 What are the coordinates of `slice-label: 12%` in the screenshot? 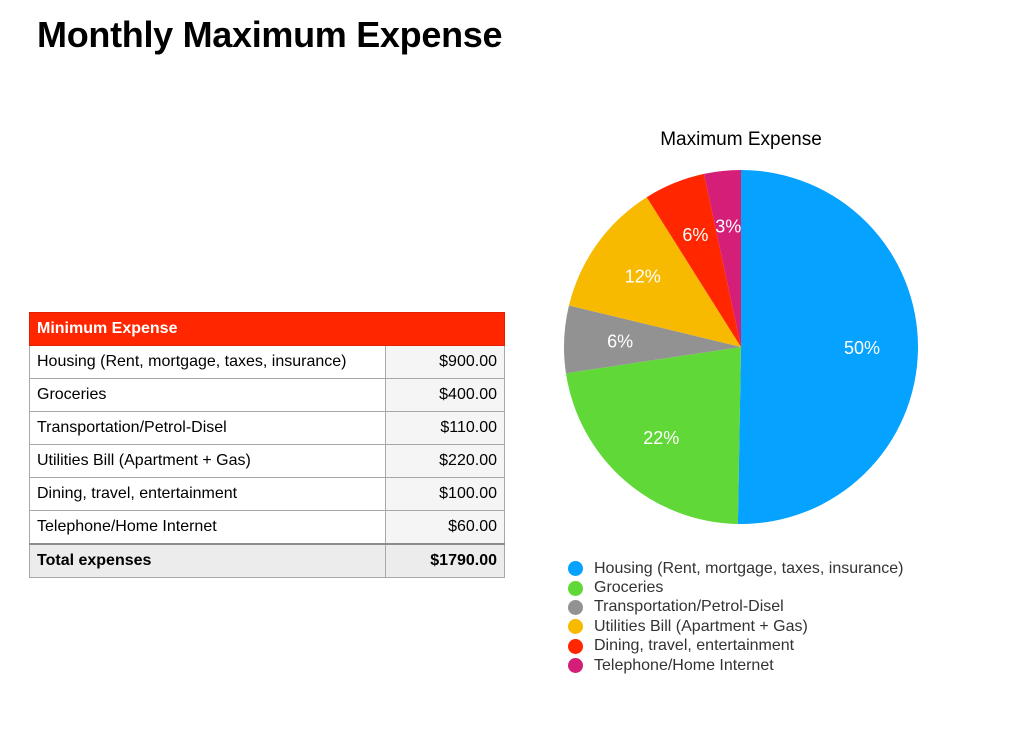 It's located at (643, 276).